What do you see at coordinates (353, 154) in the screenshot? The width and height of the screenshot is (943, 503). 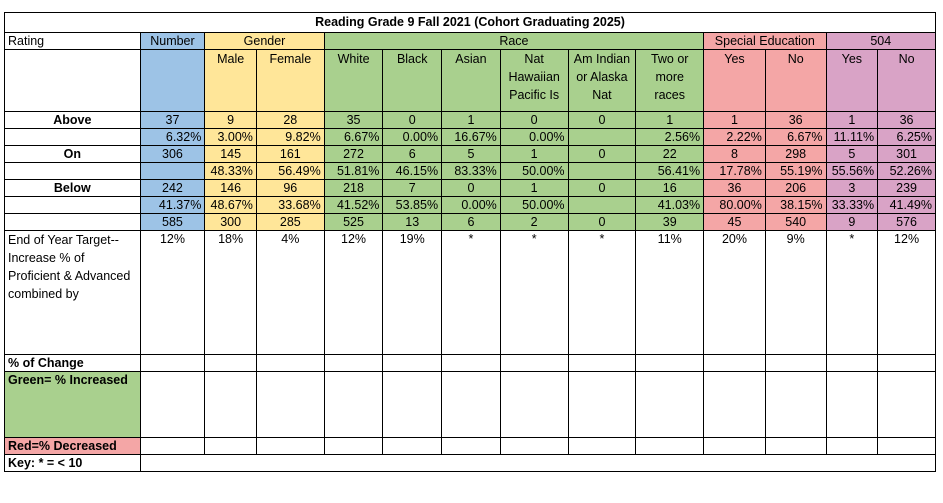 I see `table-cell: 272` at bounding box center [353, 154].